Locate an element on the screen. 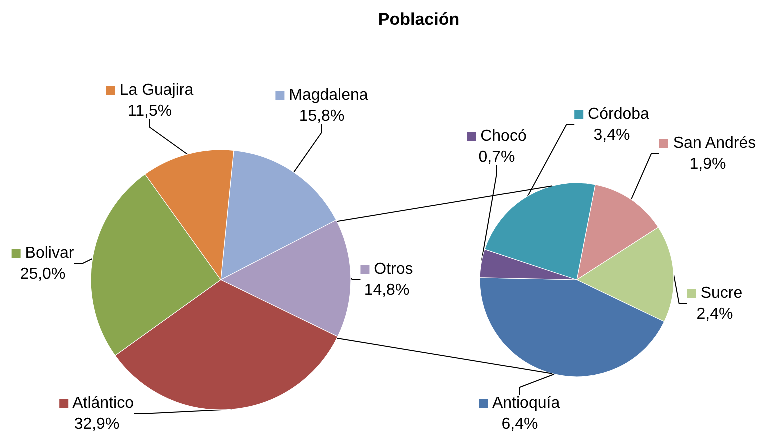 The height and width of the screenshot is (435, 759). legend-label: Antioquía is located at coordinates (524, 403).